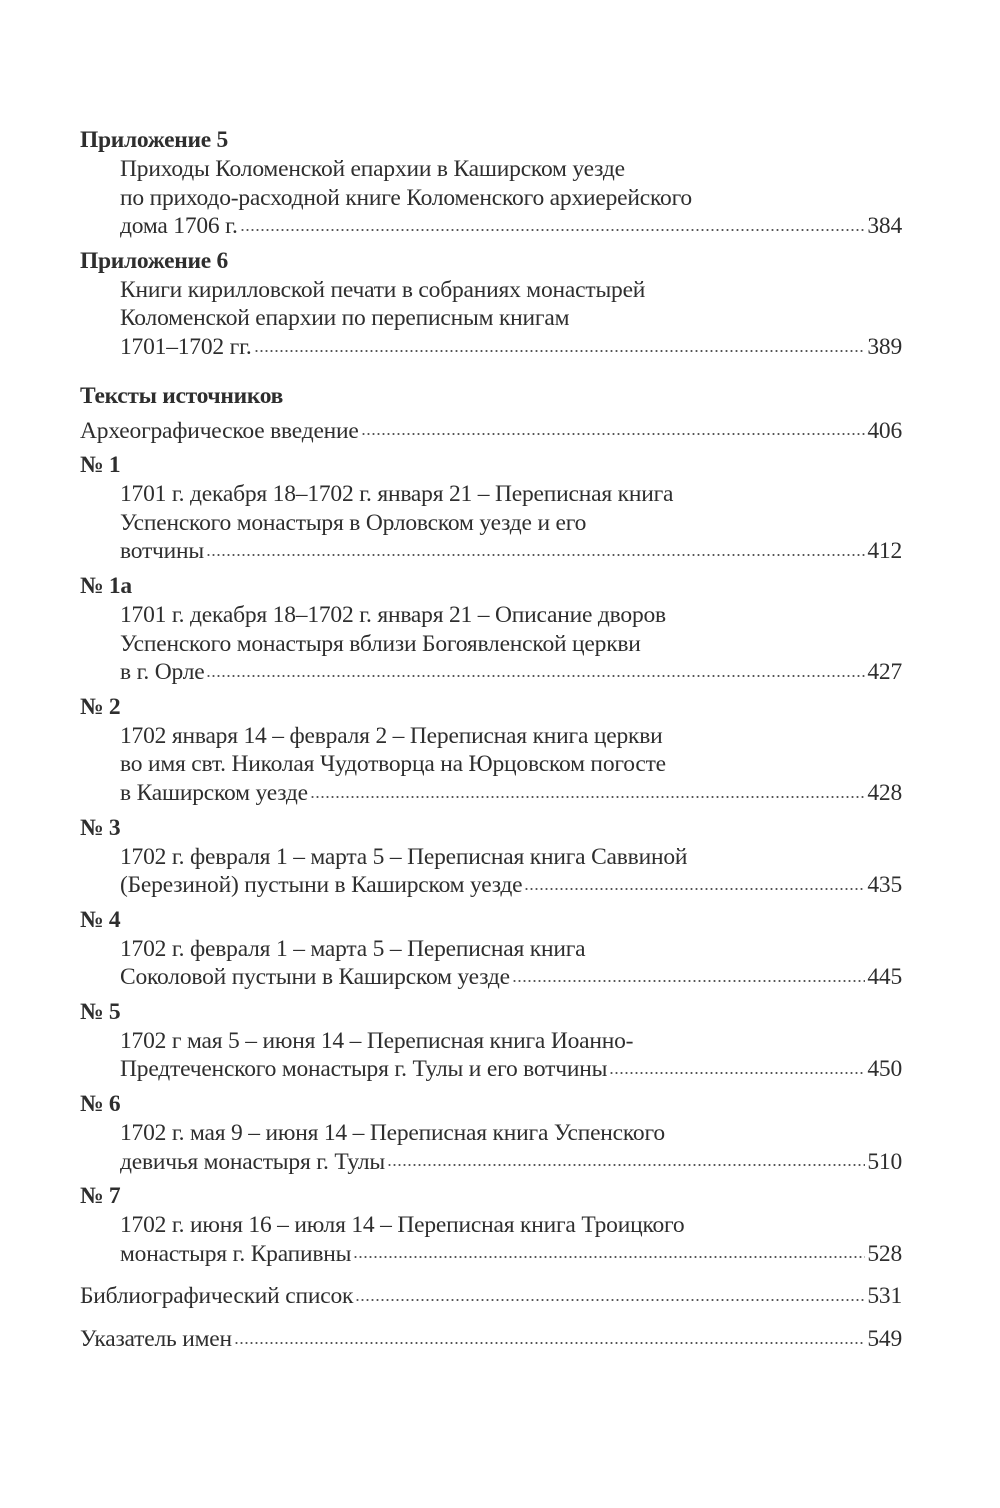 Image resolution: width=1000 pixels, height=1508 pixels. I want to click on toc-entry: Указатель имен 549, so click(491, 1339).